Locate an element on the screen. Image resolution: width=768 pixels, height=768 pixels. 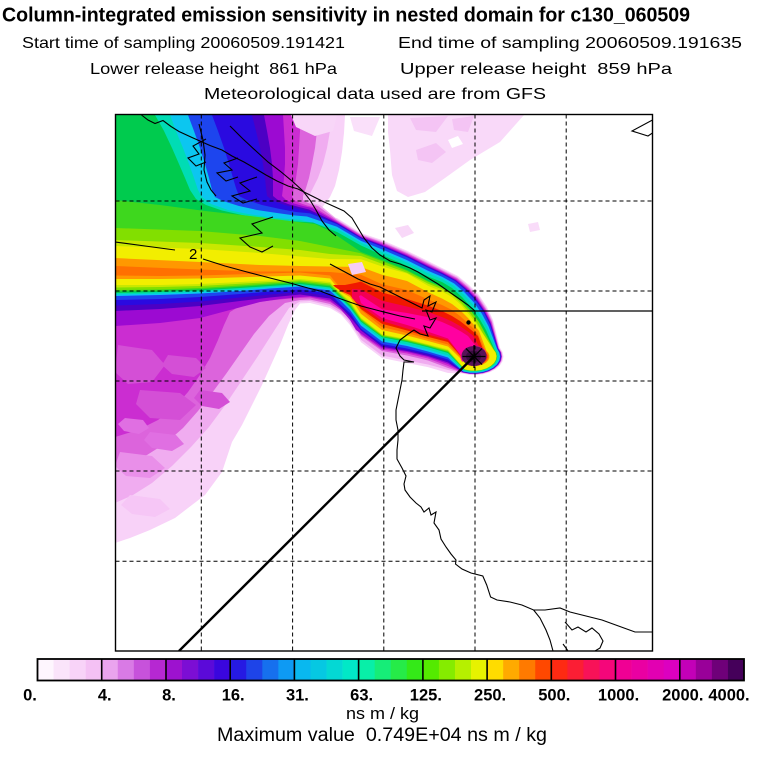
svg-text: ns m / kg is located at coordinates (382, 713).